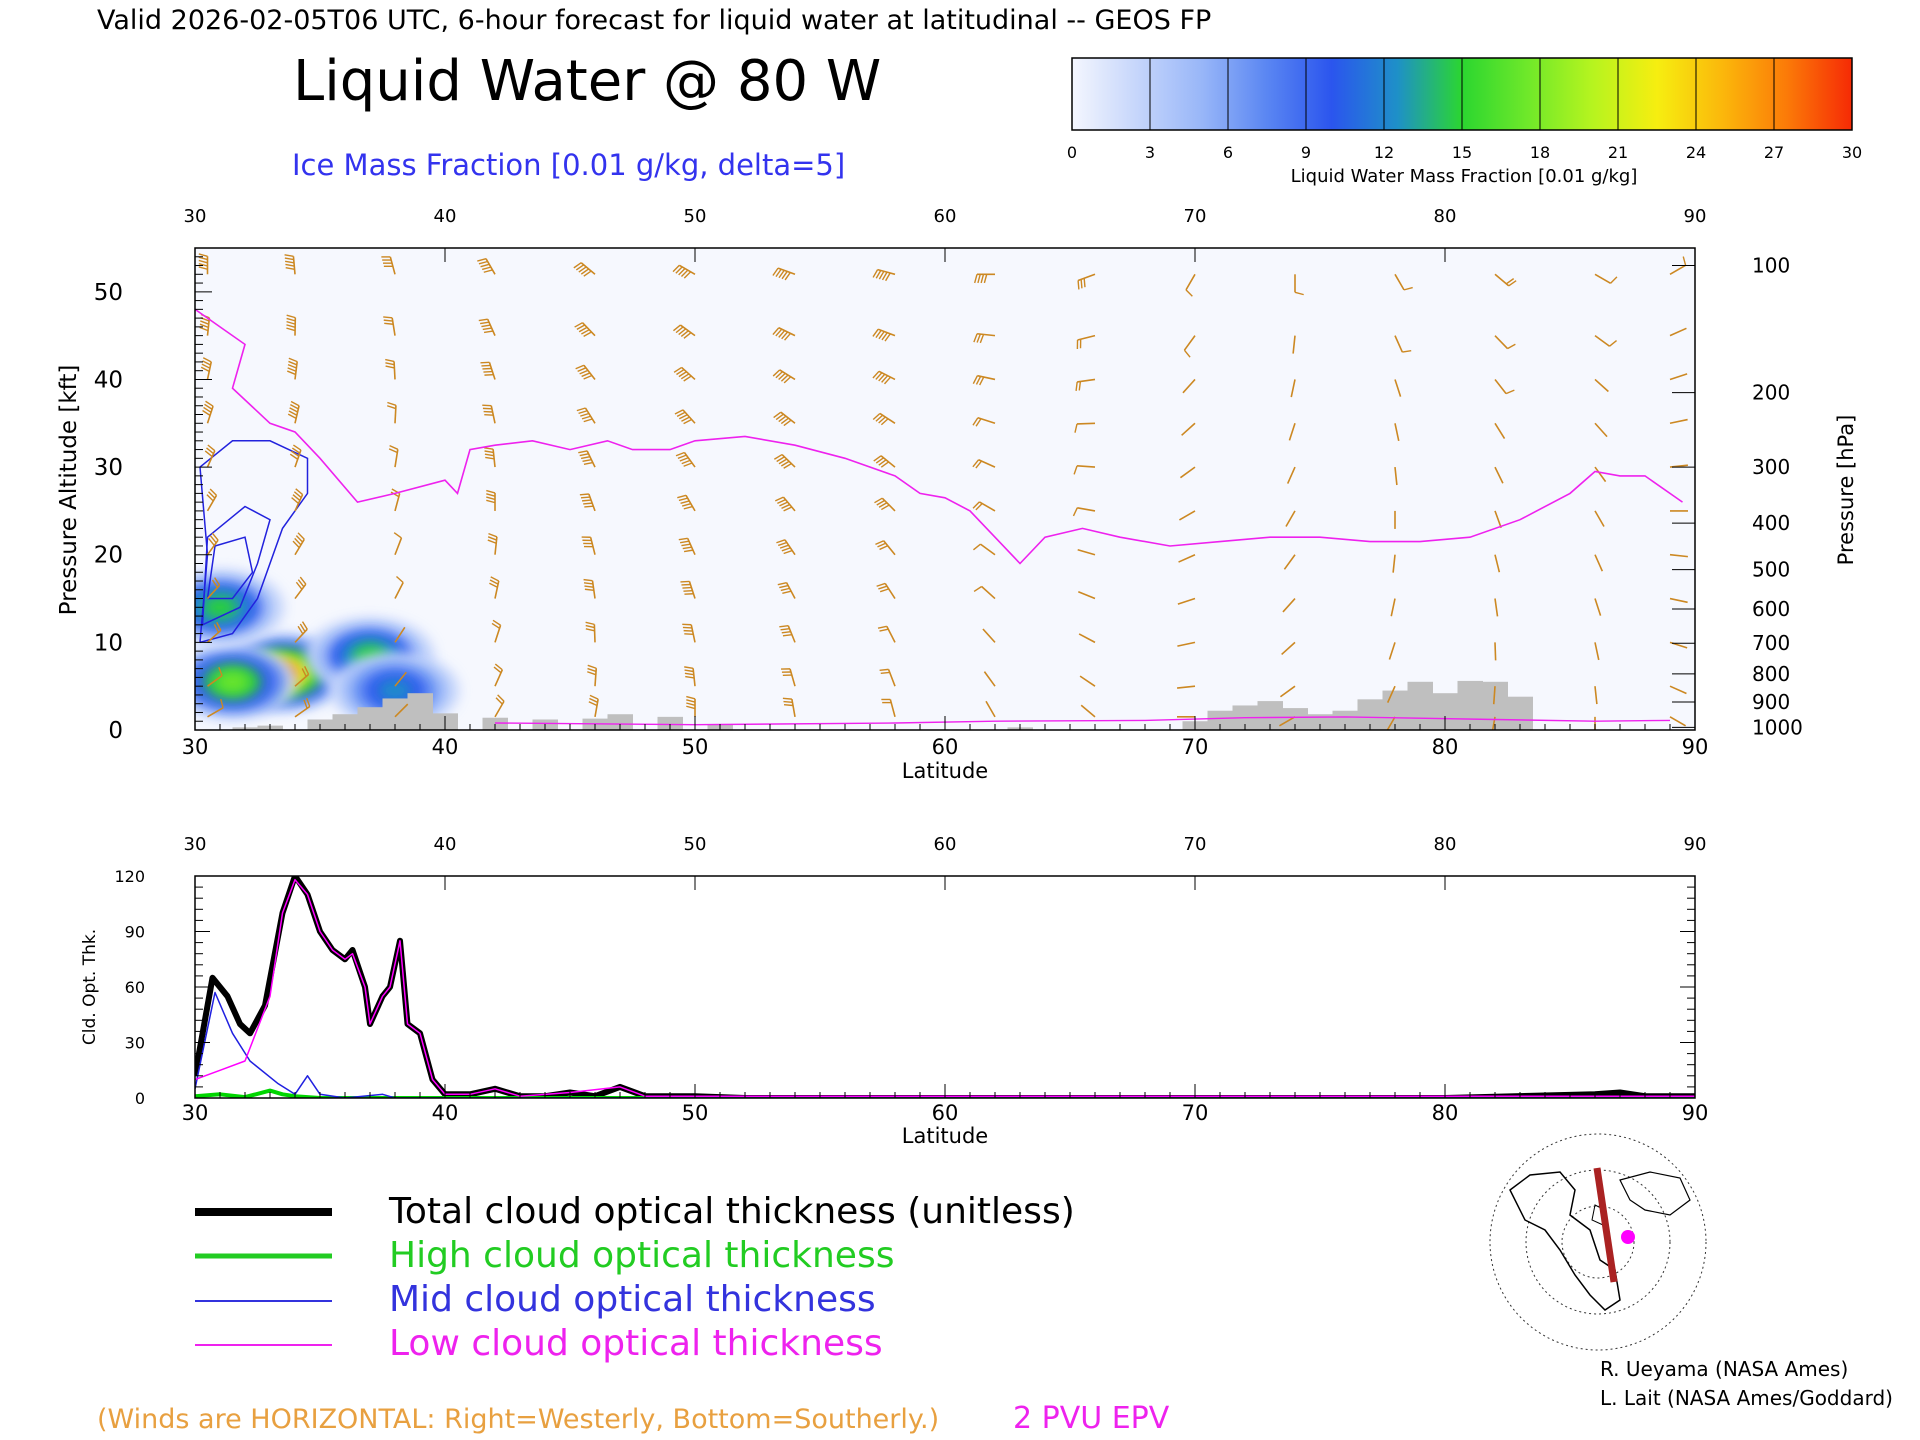 The image size is (1920, 1440). What do you see at coordinates (395, 690) in the screenshot?
I see `liquid-water-cell` at bounding box center [395, 690].